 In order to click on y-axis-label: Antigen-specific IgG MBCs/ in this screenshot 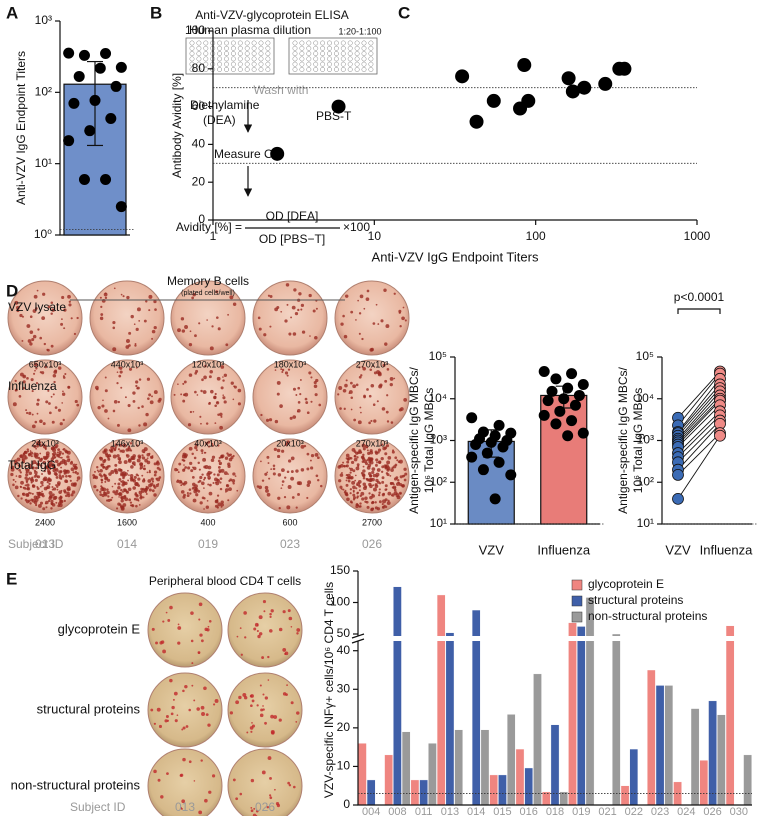, I will do `click(623, 439)`.